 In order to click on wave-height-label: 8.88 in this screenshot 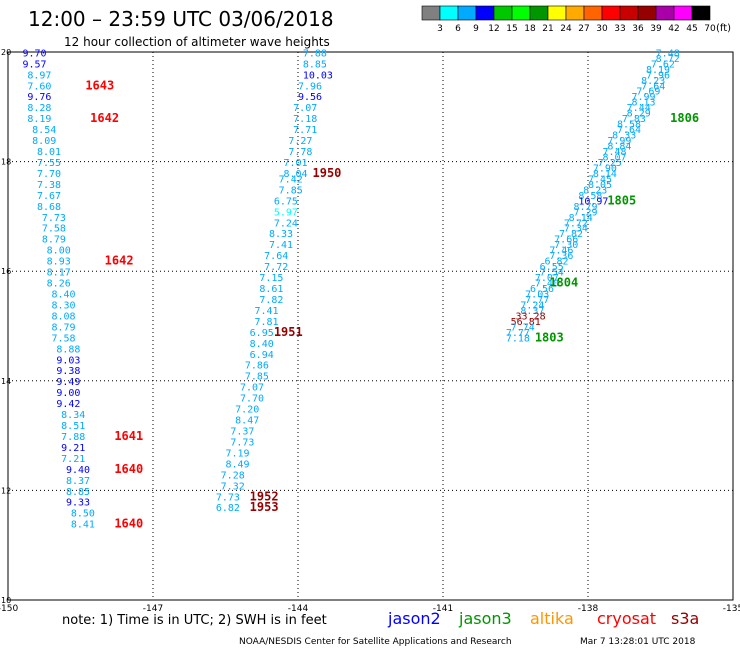, I will do `click(68, 349)`.